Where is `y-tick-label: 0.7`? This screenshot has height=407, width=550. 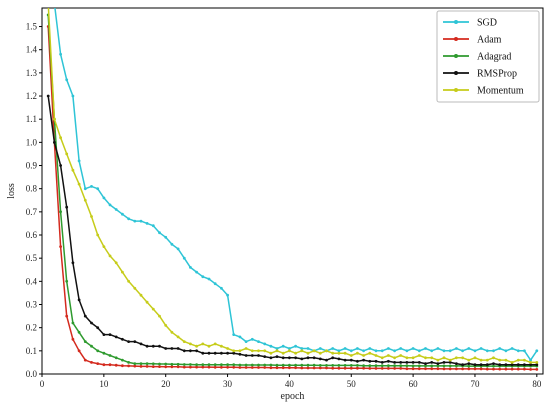
y-tick-label: 0.7 is located at coordinates (32, 212).